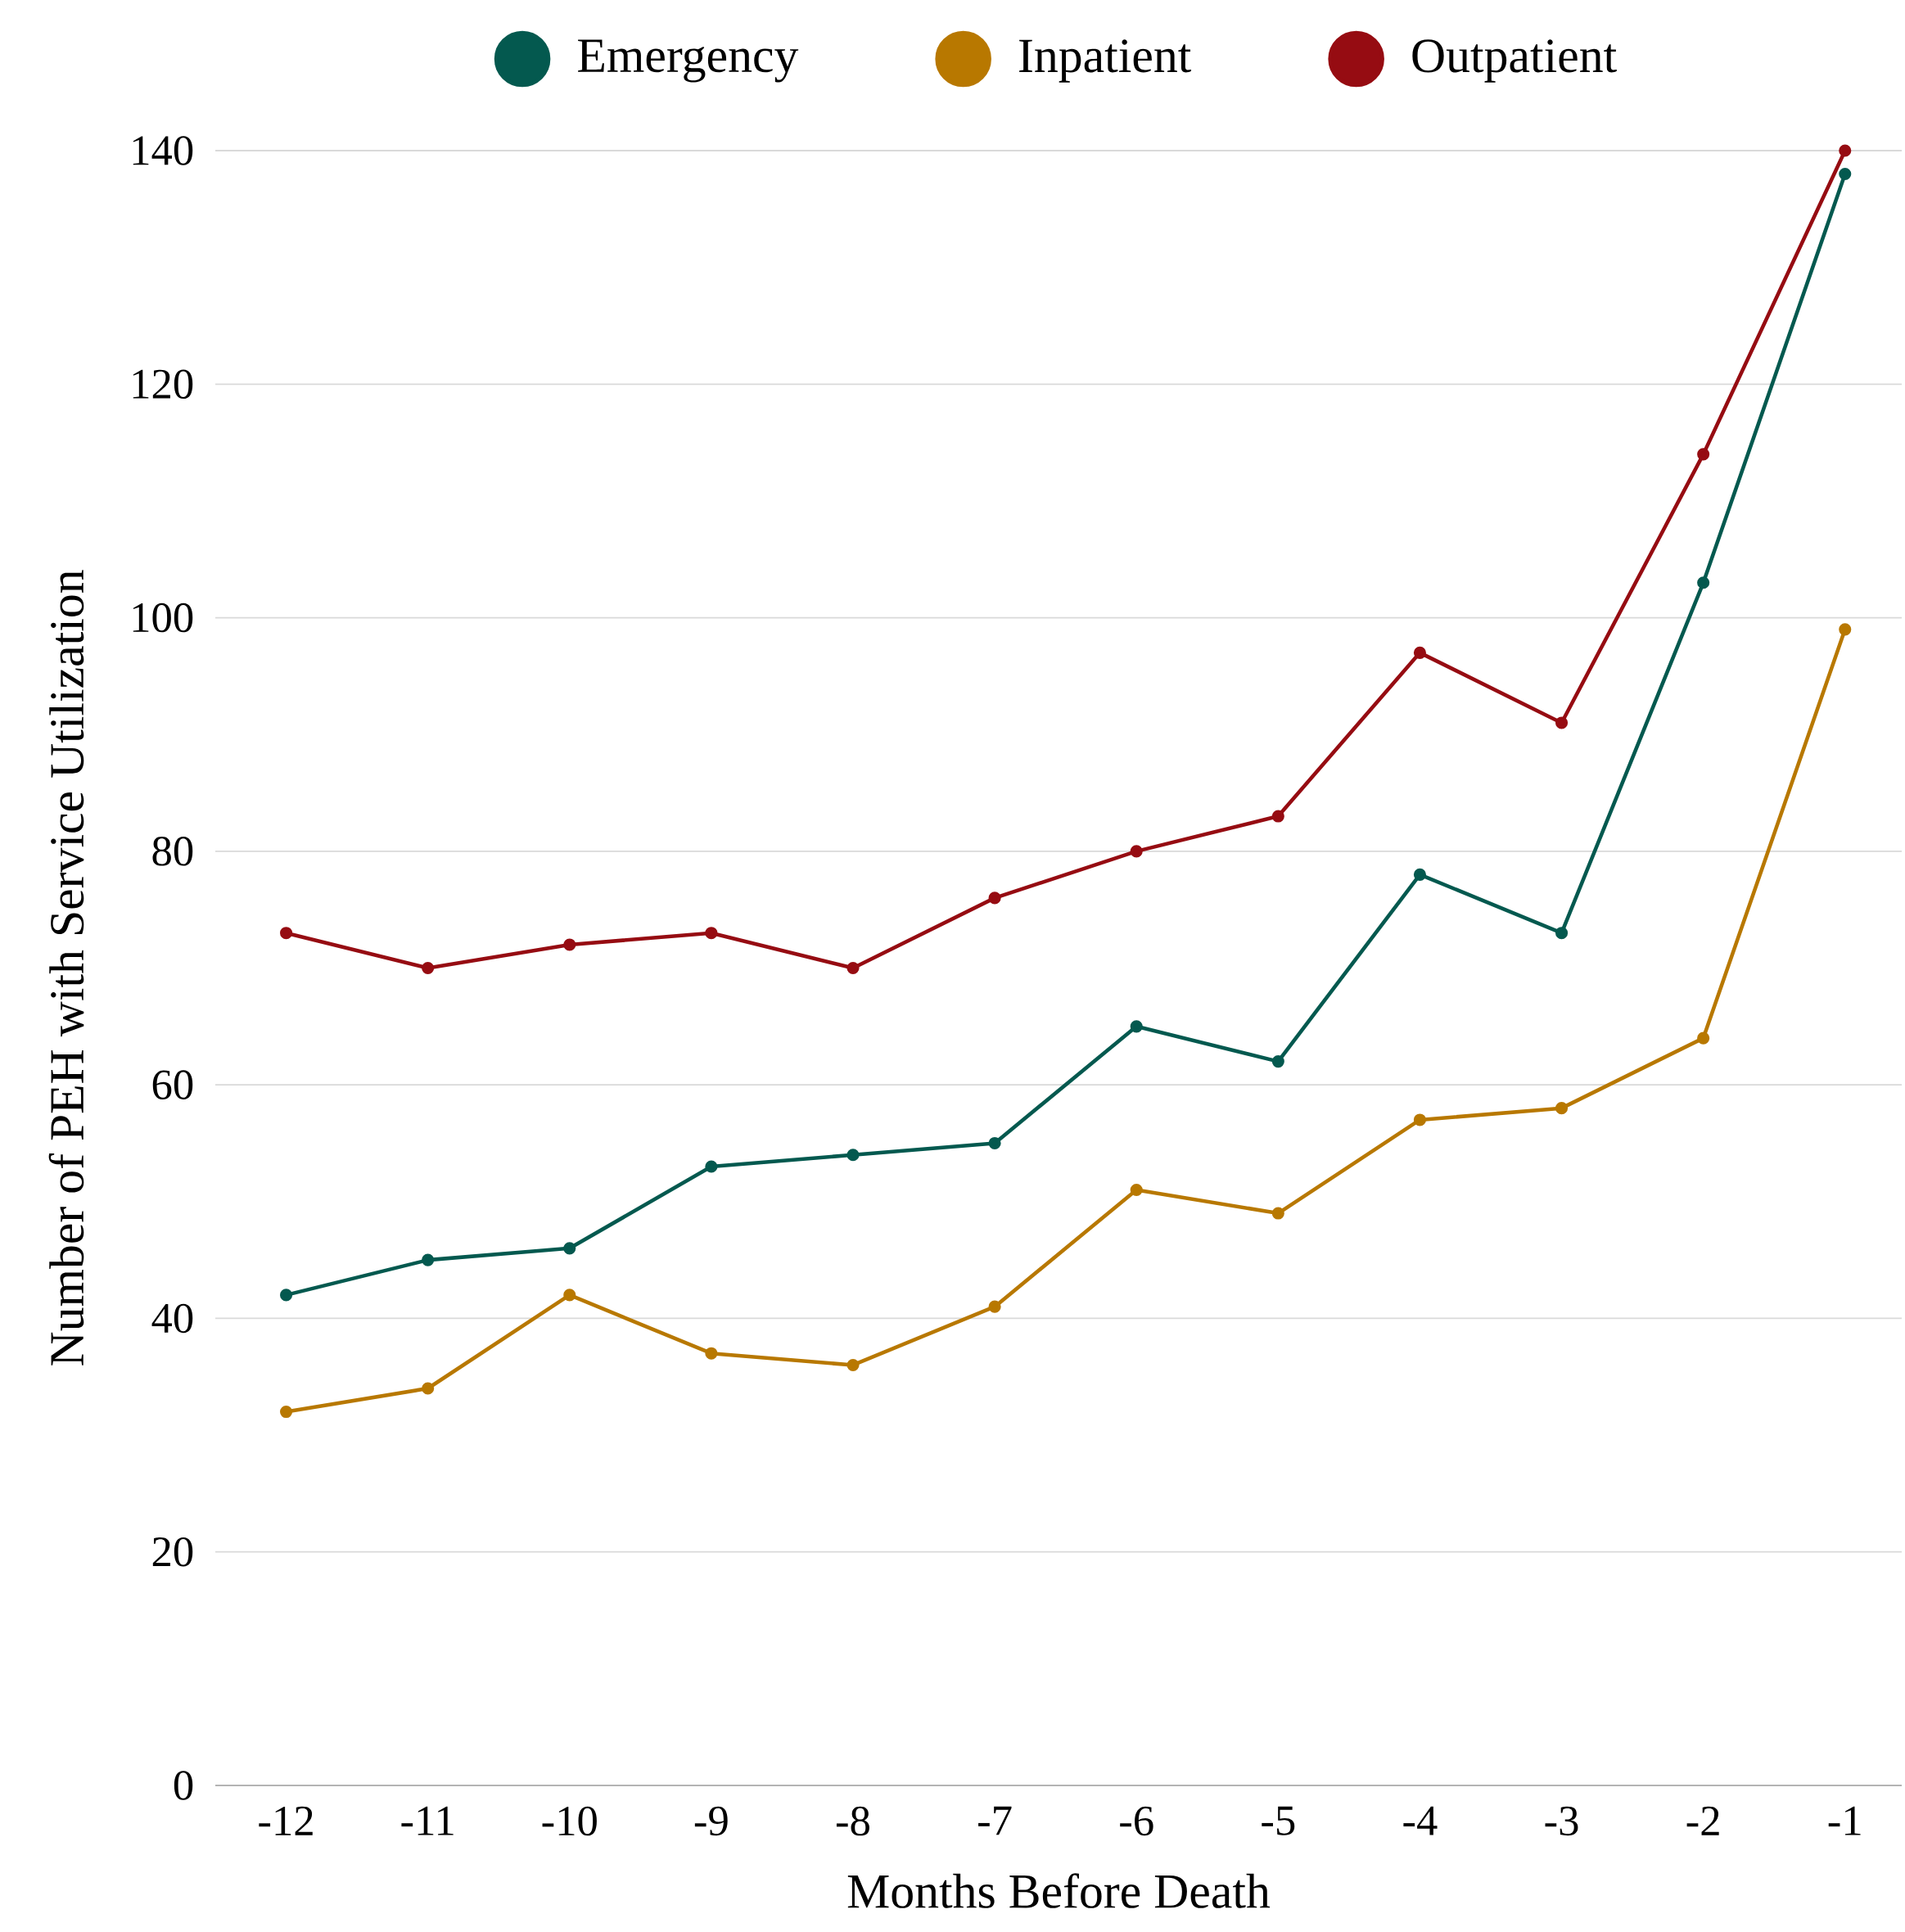  Describe the element at coordinates (66, 967) in the screenshot. I see `y-axis-title: Number of PEH with Service Utilization` at that location.